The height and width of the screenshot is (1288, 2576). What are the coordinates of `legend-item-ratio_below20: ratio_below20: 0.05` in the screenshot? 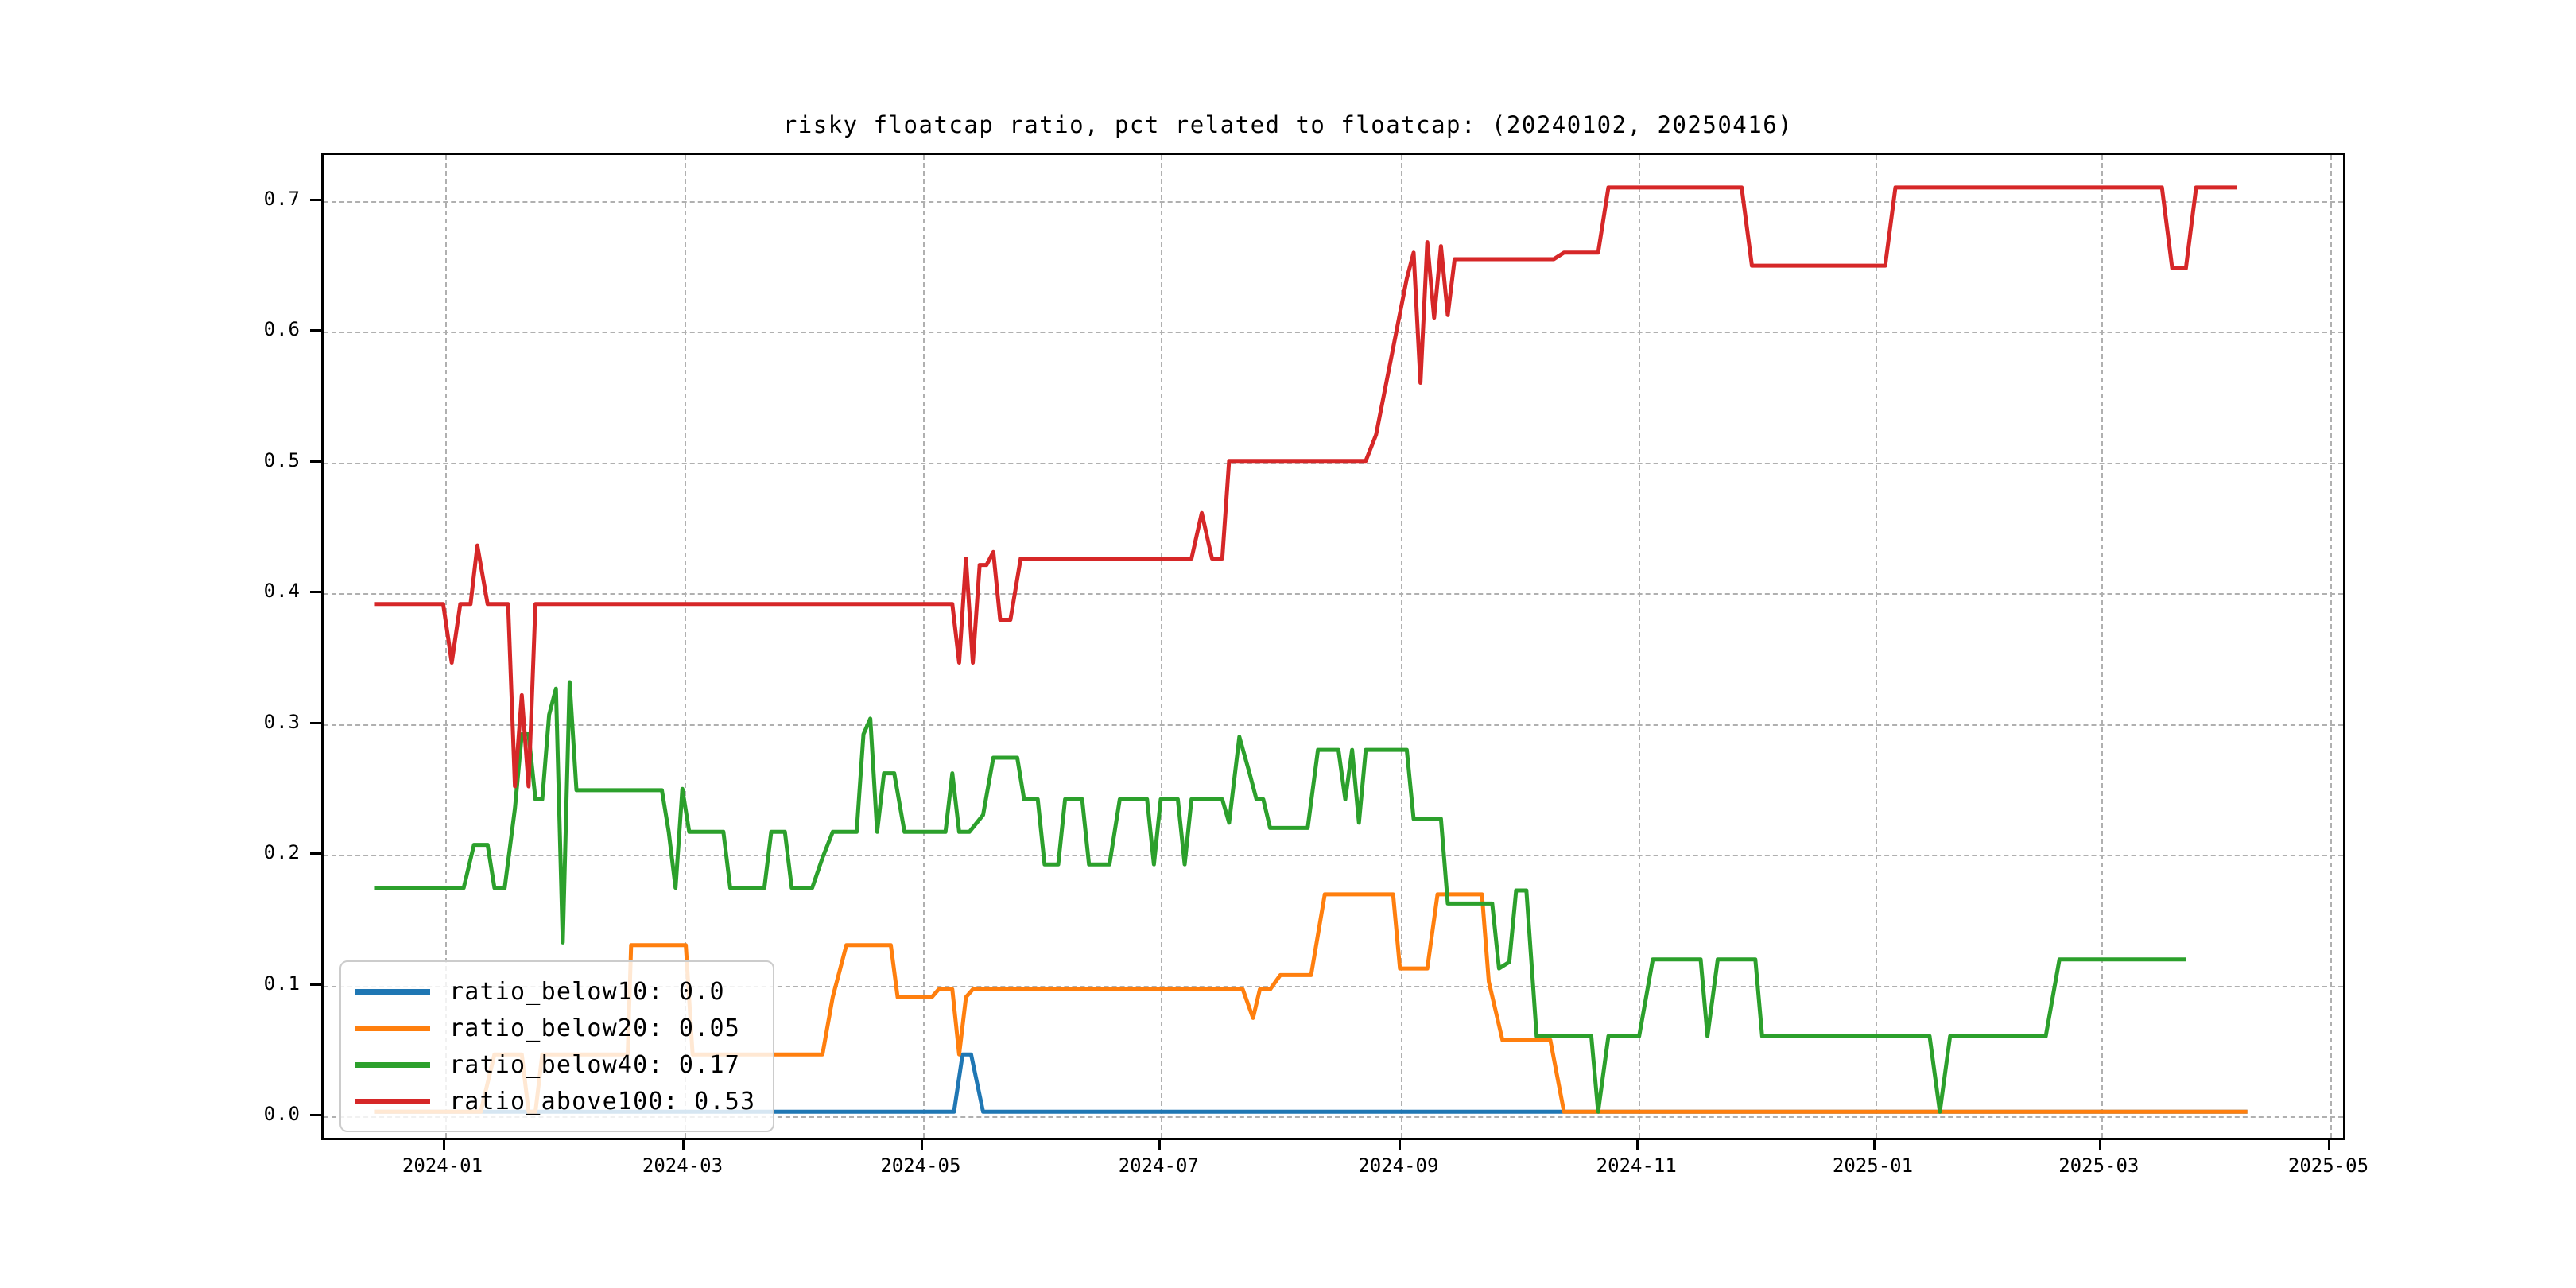 It's located at (555, 1028).